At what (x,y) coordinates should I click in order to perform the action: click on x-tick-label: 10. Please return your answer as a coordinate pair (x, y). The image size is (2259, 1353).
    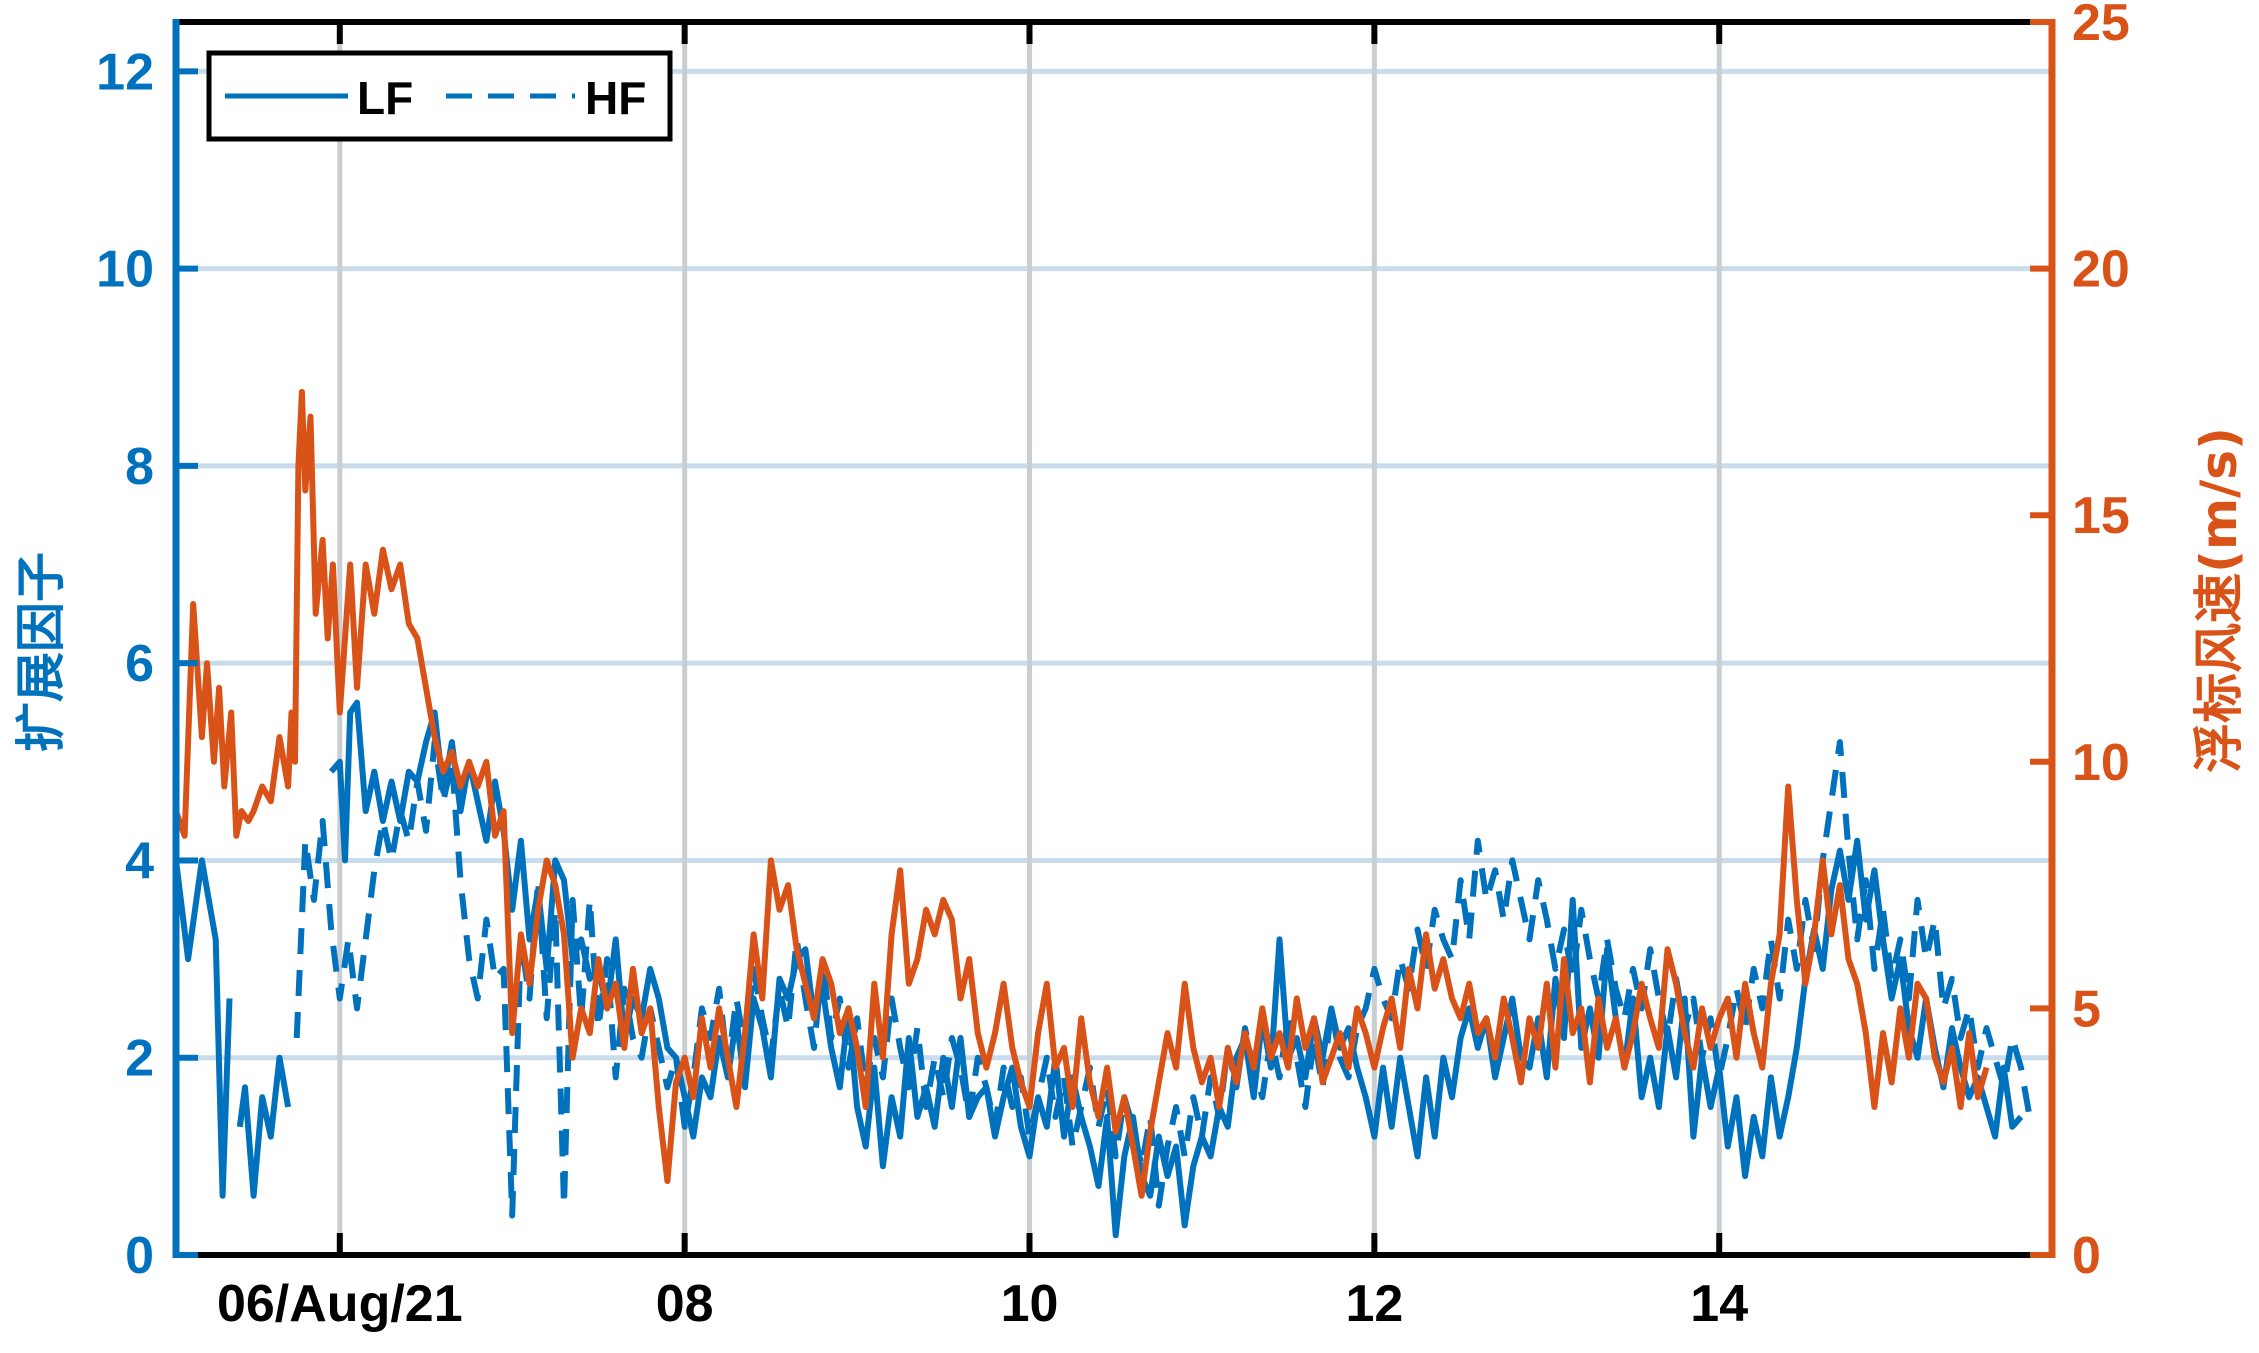
    Looking at the image, I should click on (1030, 1304).